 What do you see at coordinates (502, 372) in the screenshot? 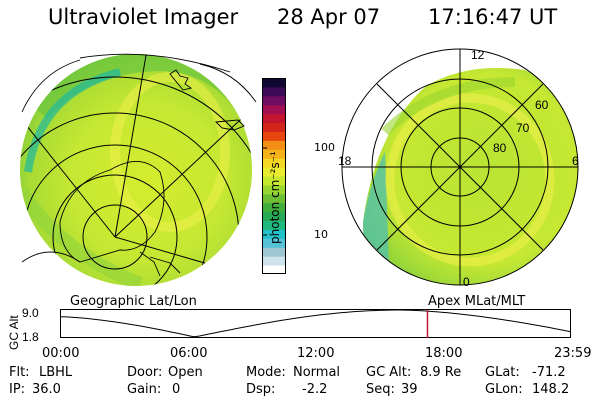
I see `glat-label: GLat:` at bounding box center [502, 372].